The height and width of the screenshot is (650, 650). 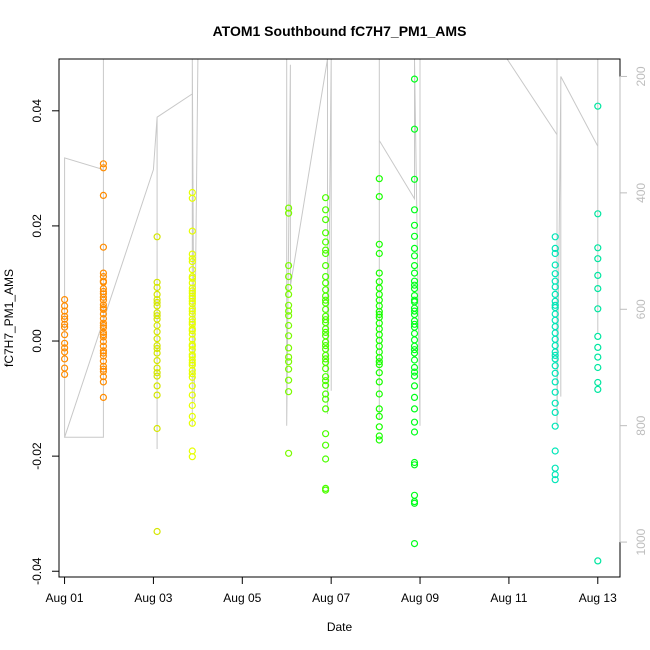 I want to click on y-tick-label: 0.02, so click(x=37, y=226).